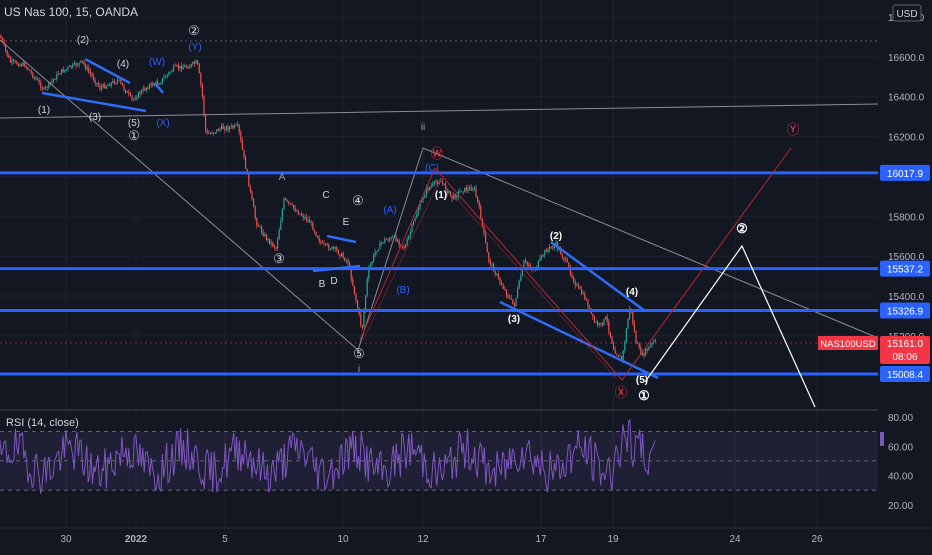 The width and height of the screenshot is (932, 555). What do you see at coordinates (730, 326) in the screenshot?
I see `white-projection-path` at bounding box center [730, 326].